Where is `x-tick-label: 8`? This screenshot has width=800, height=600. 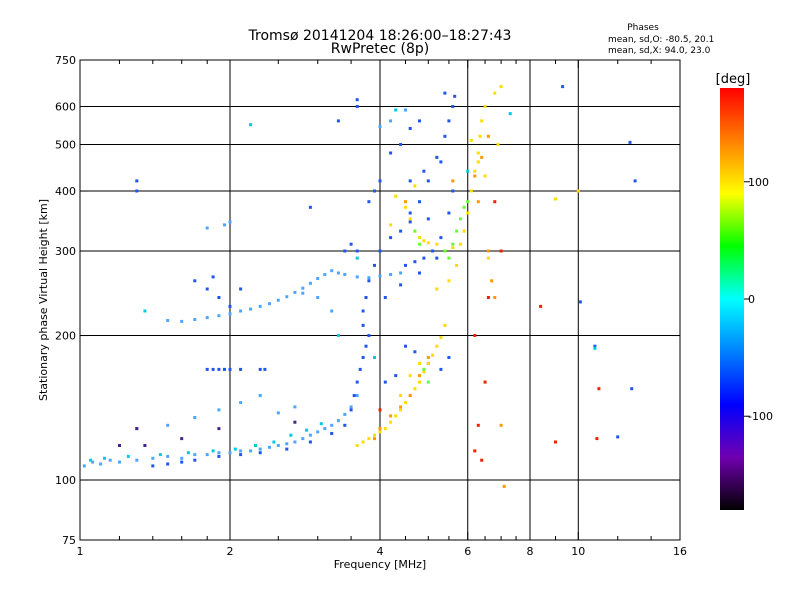
x-tick-label: 8 is located at coordinates (530, 551).